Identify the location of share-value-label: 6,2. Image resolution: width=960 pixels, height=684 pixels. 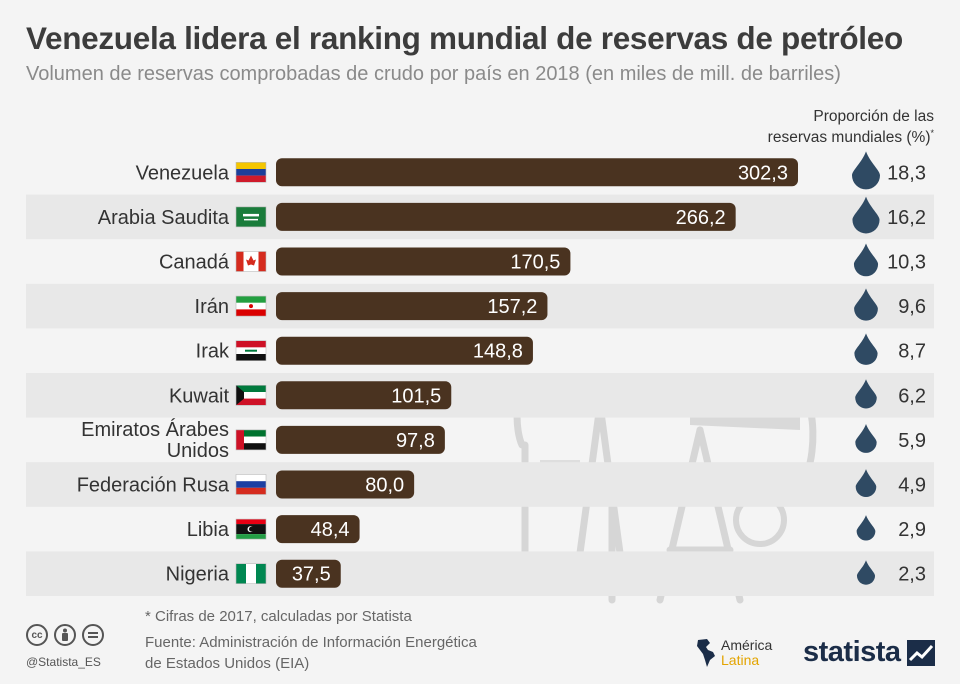
(912, 396).